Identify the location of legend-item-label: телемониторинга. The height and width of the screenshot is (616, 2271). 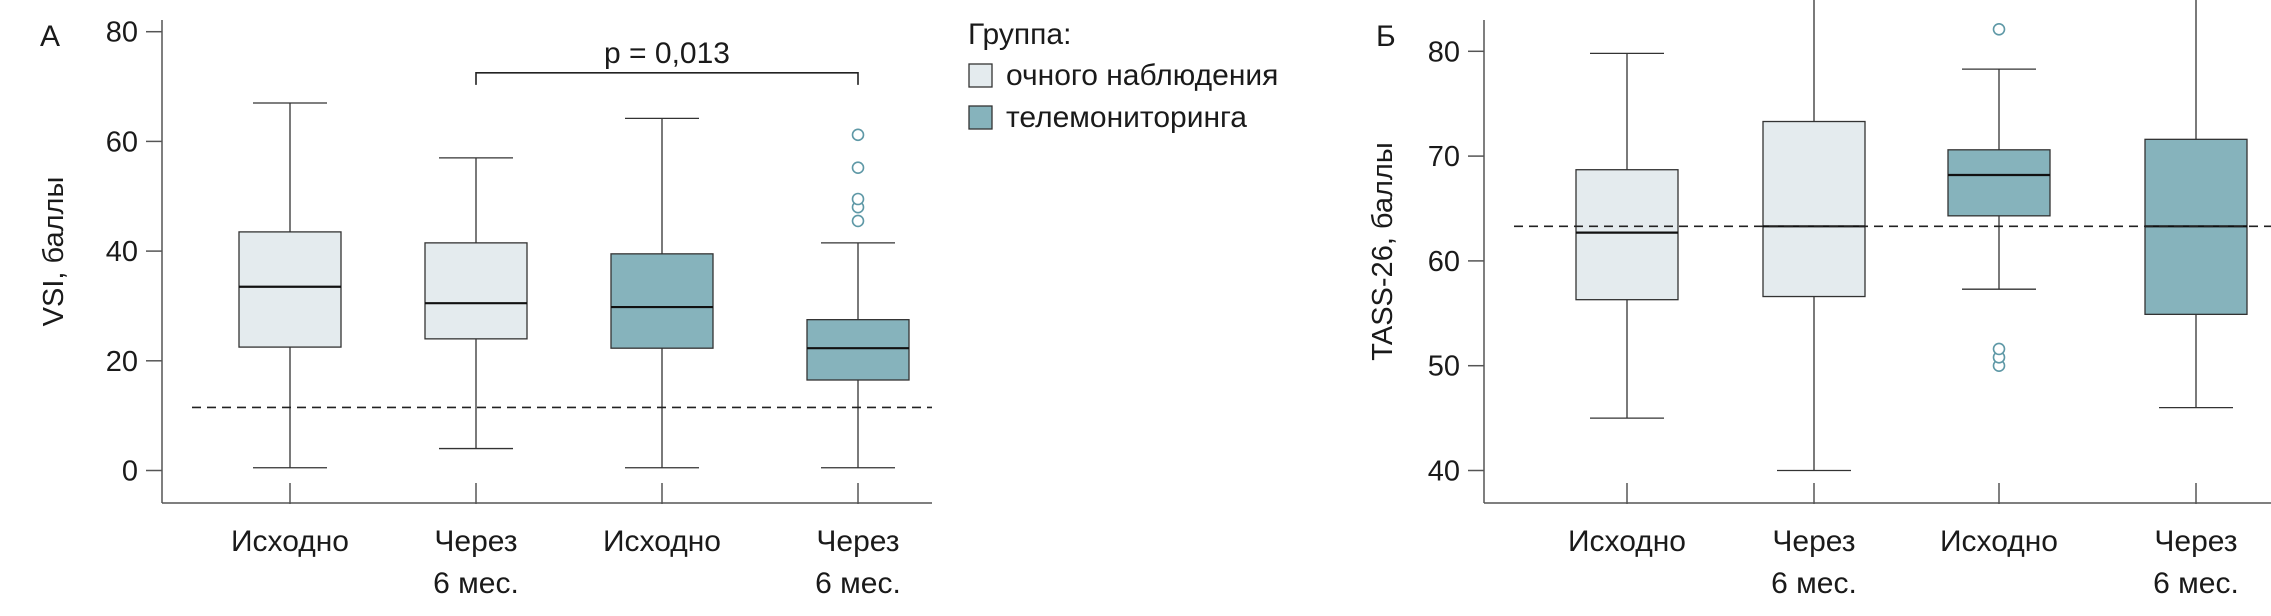
(1126, 117).